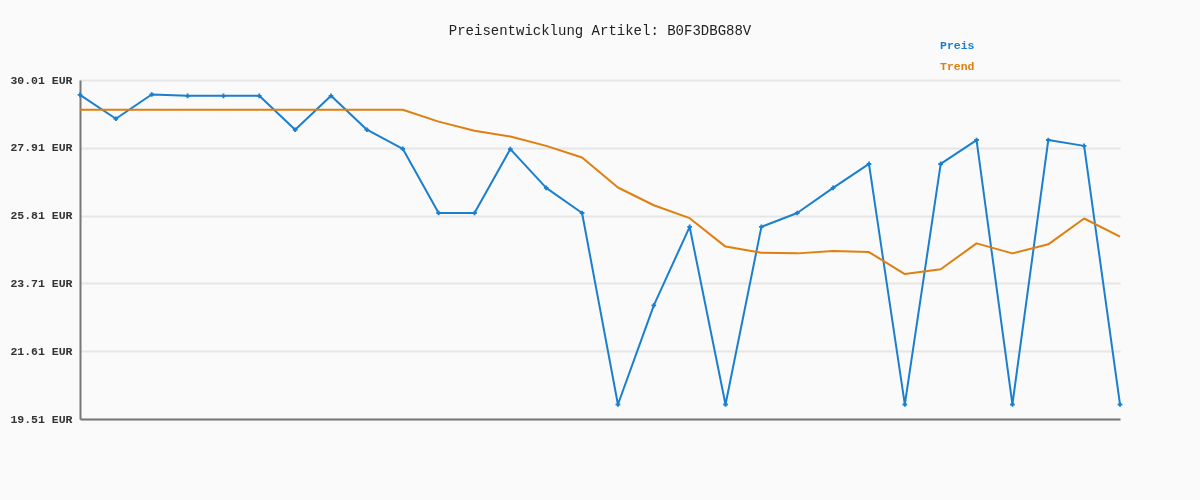  Describe the element at coordinates (41, 216) in the screenshot. I see `y-tick-label: 25.81 EUR` at that location.